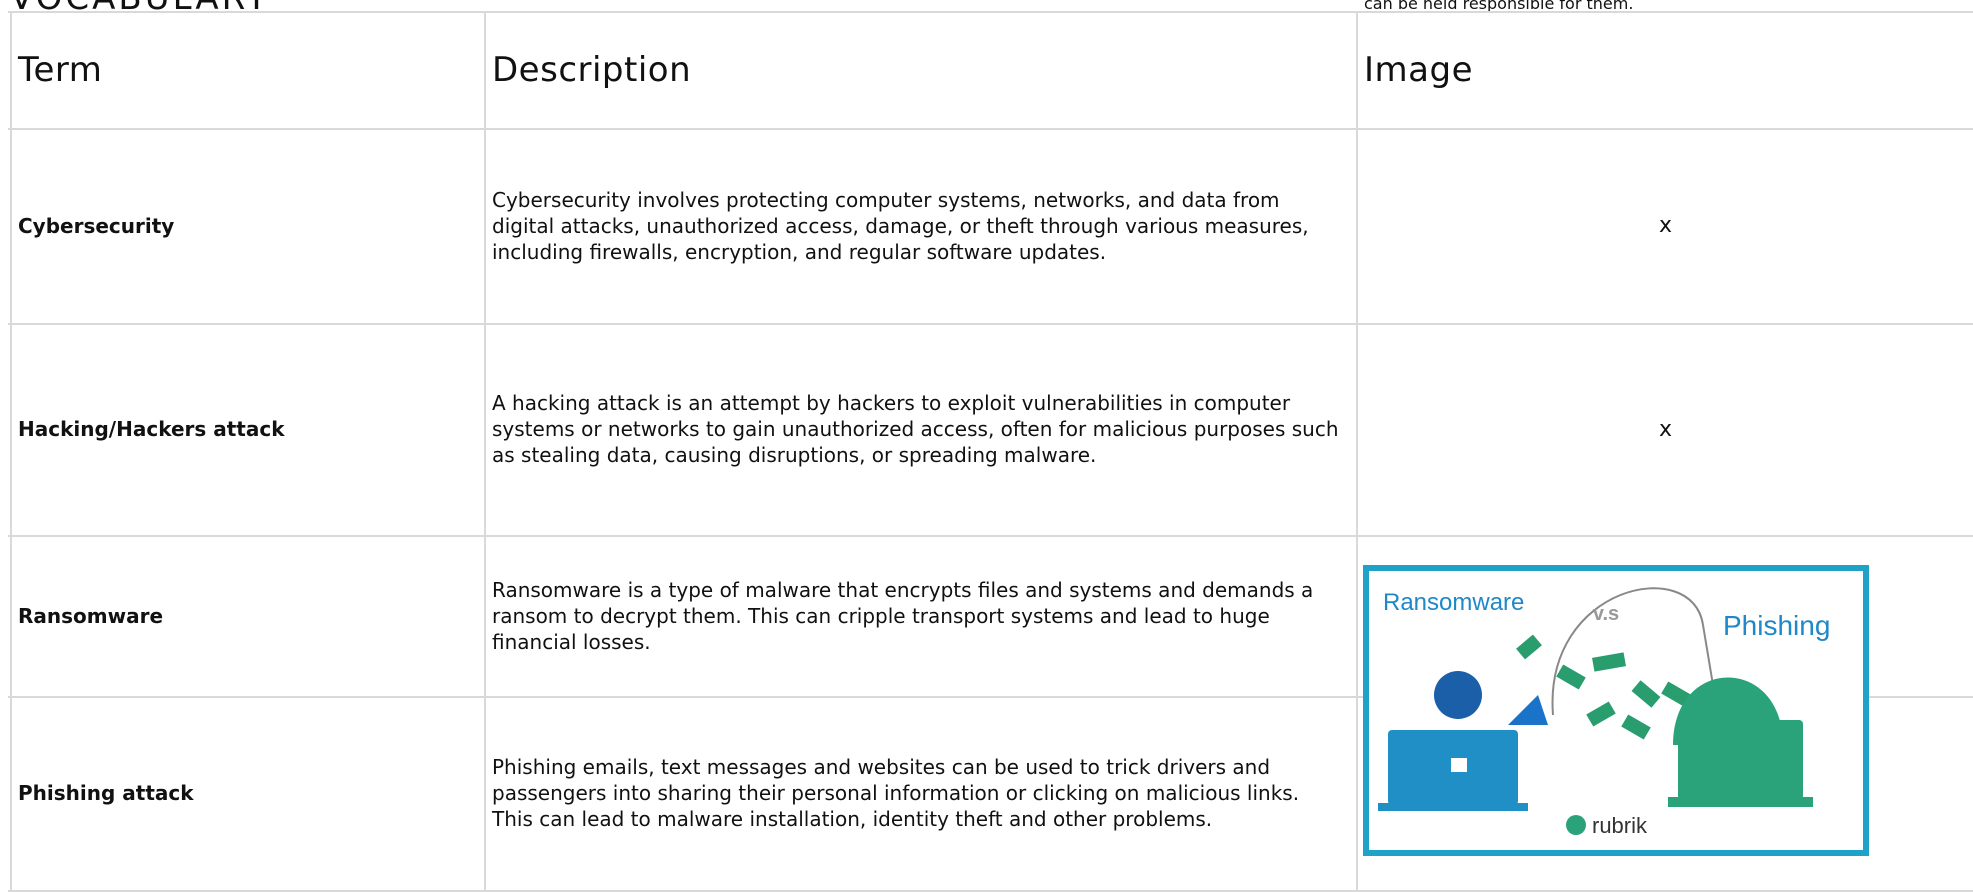 This screenshot has width=1973, height=892. Describe the element at coordinates (1418, 69) in the screenshot. I see `column-header: Image` at that location.